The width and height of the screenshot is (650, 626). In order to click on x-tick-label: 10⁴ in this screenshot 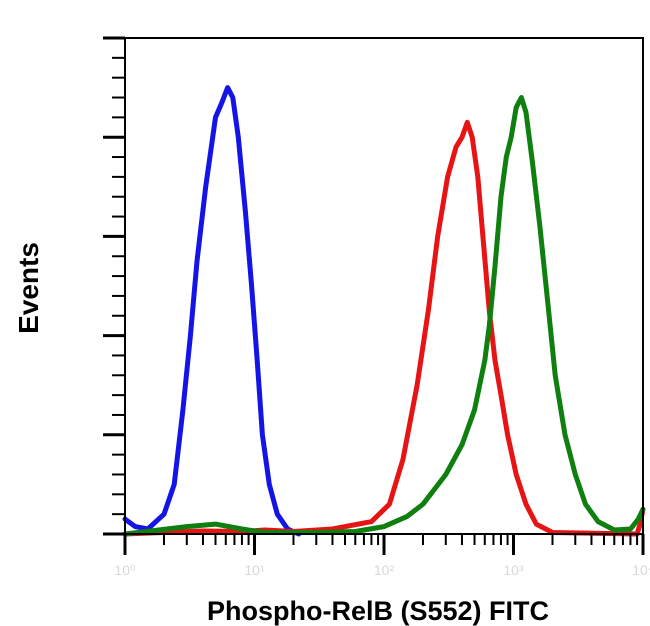, I will do `click(641, 570)`.